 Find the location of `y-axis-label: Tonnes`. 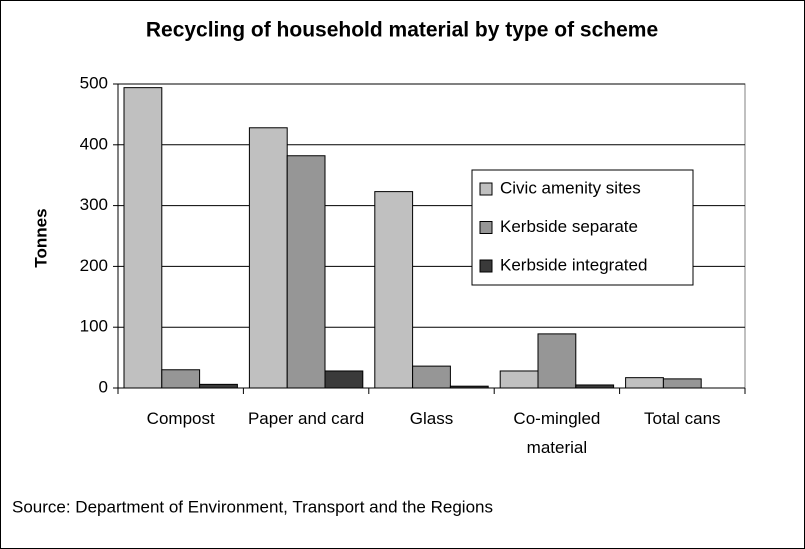

y-axis-label: Tonnes is located at coordinates (40, 237).